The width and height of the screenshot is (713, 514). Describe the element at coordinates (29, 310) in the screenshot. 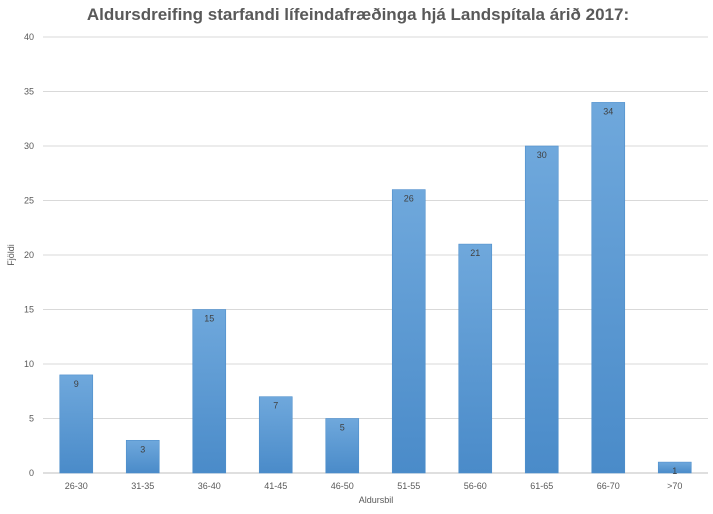

I see `y-tick-label: 15` at that location.